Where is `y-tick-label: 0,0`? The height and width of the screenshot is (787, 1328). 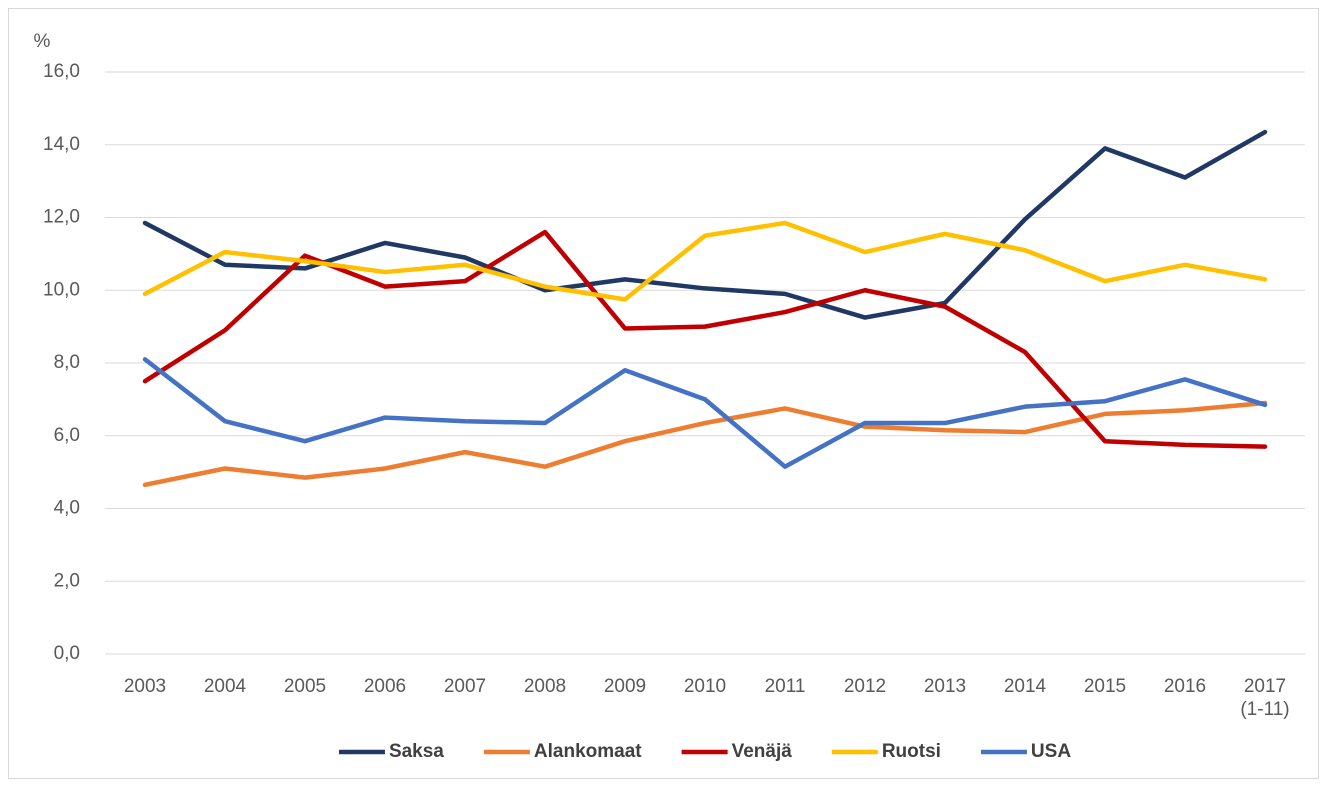 y-tick-label: 0,0 is located at coordinates (67, 653).